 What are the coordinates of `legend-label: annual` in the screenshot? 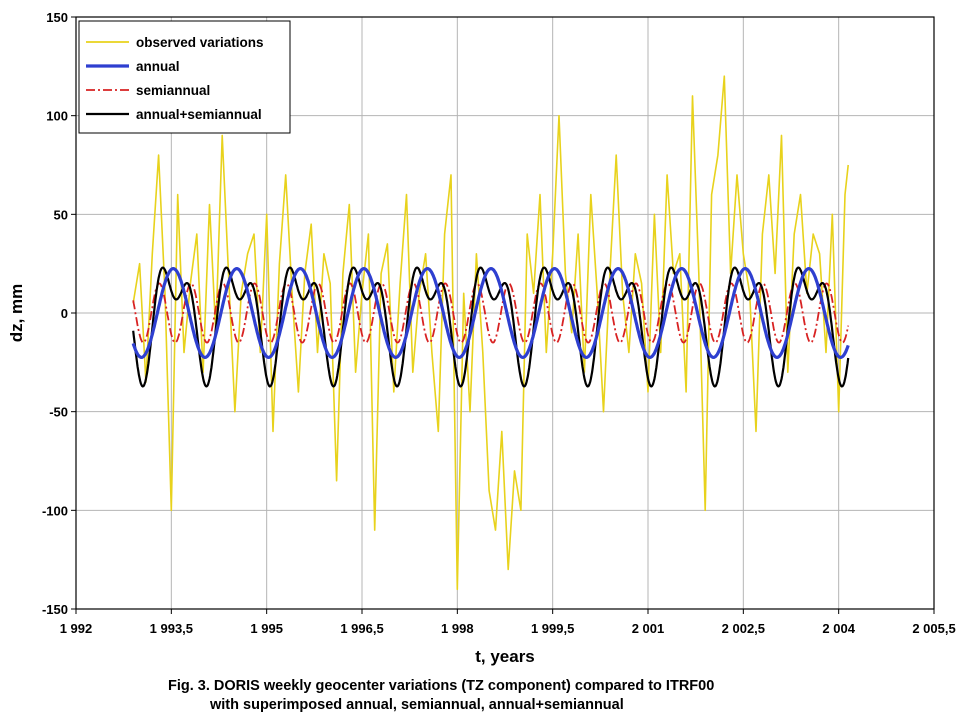 It's located at (158, 66).